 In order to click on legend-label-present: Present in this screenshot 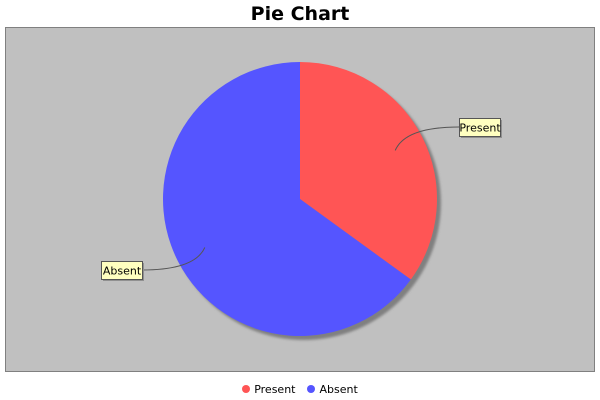, I will do `click(275, 389)`.